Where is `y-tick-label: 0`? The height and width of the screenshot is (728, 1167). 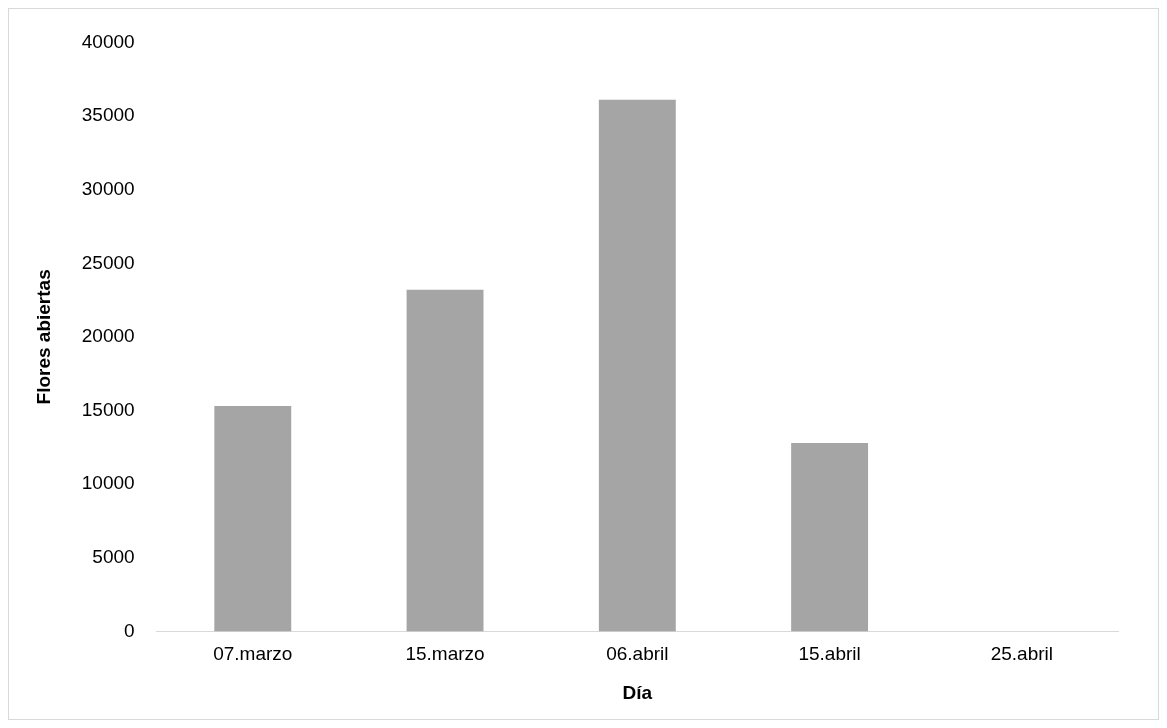
y-tick-label: 0 is located at coordinates (129, 630).